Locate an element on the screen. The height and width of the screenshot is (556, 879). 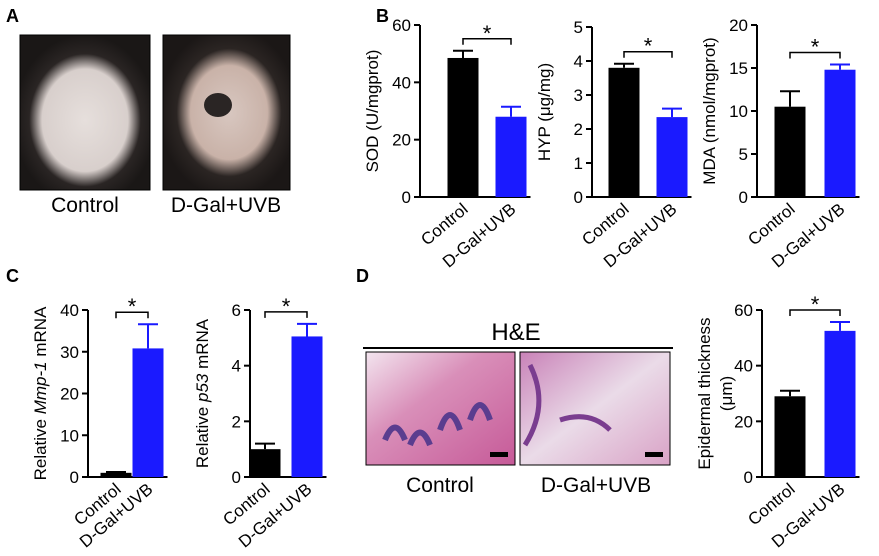
y-axis-label: Epidermal thickness is located at coordinates (704, 393).